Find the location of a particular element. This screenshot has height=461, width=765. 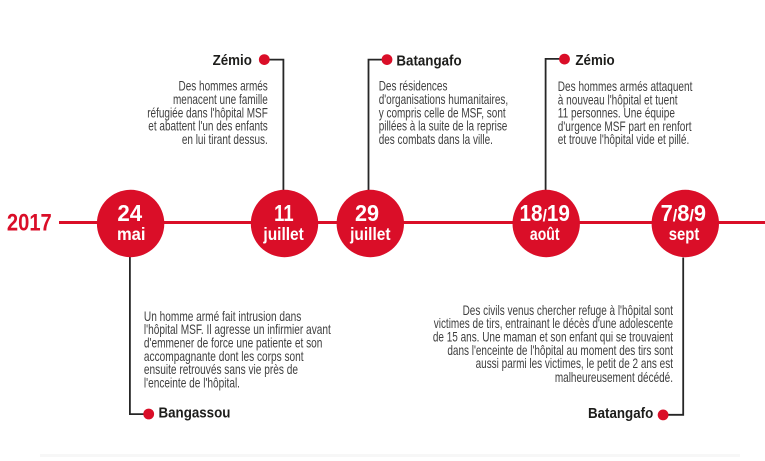

svg-text: y compris celle de MSF, sont is located at coordinates (443, 113).